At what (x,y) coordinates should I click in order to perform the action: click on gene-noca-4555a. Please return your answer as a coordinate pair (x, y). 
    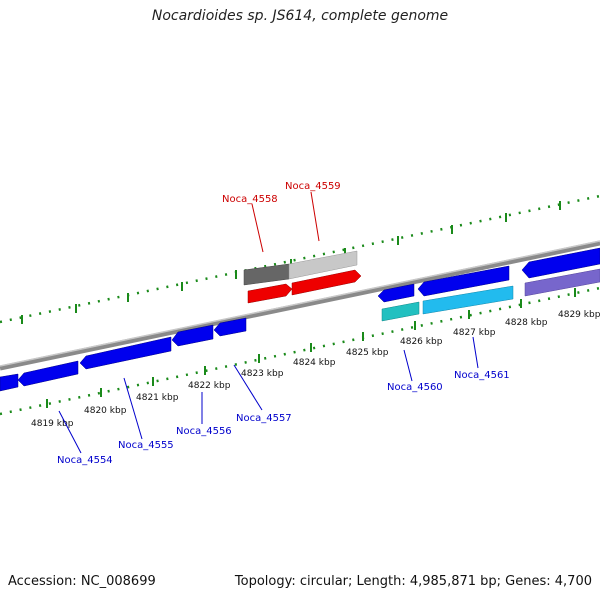
    Looking at the image, I should click on (48, 373).